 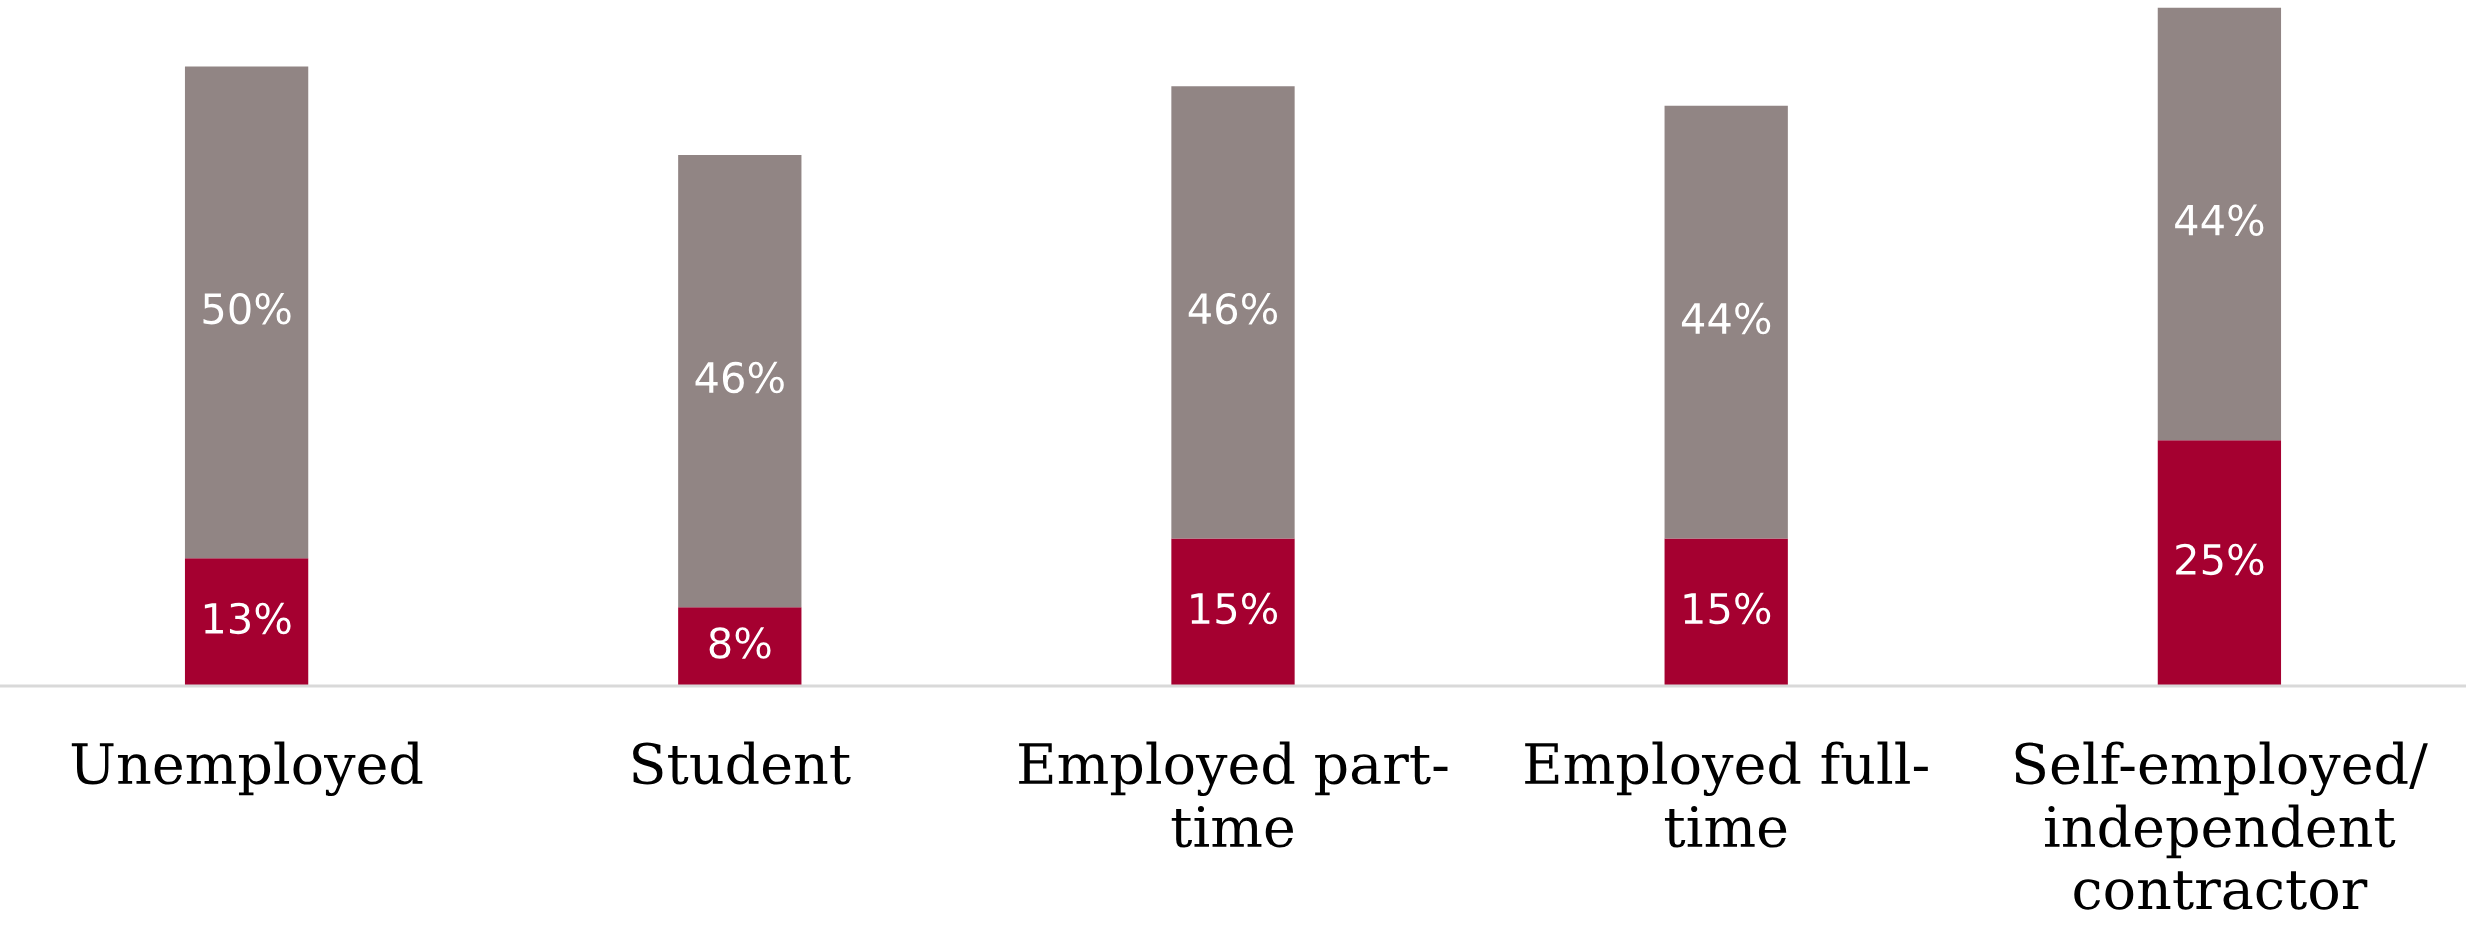 I want to click on data-label: 50%, so click(x=247, y=308).